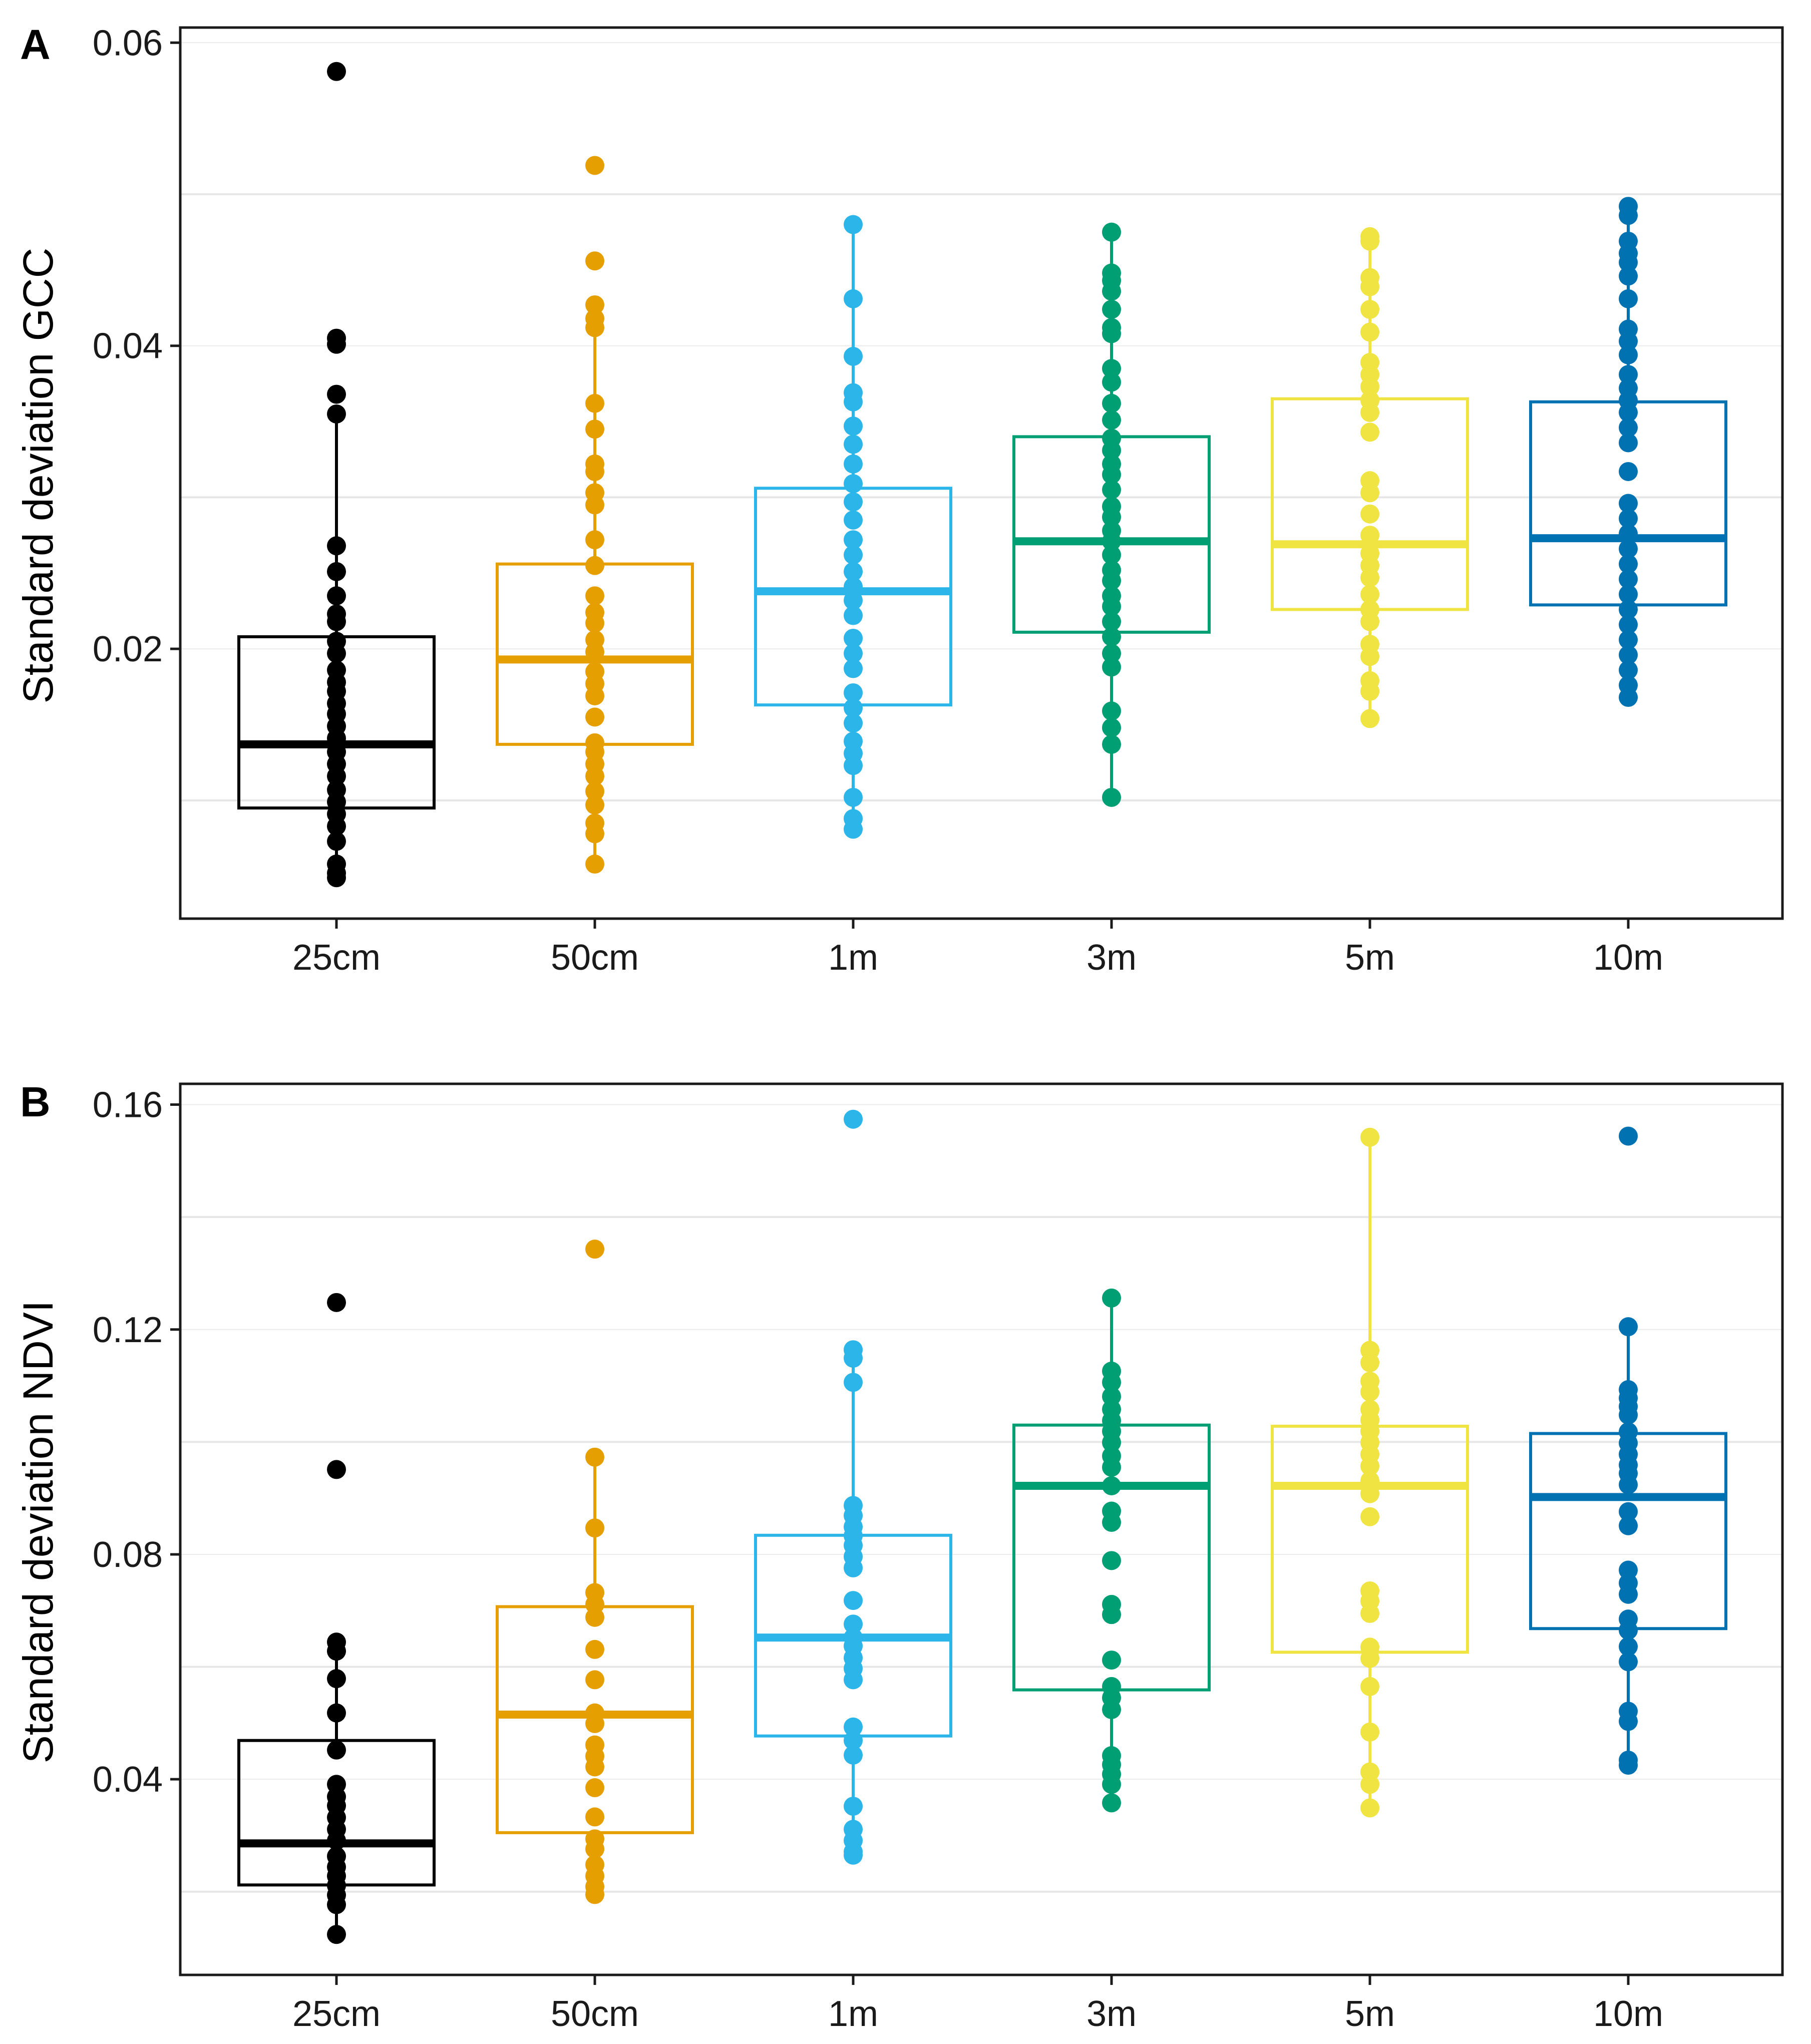 The width and height of the screenshot is (1811, 2044). I want to click on panel-b-y-tick-label: 0.12, so click(128, 1330).